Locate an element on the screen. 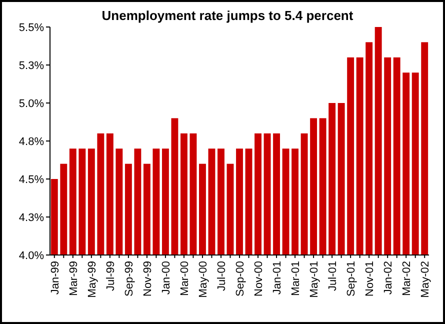 The image size is (445, 324). y-tick-label: 5.3% is located at coordinates (31, 66).